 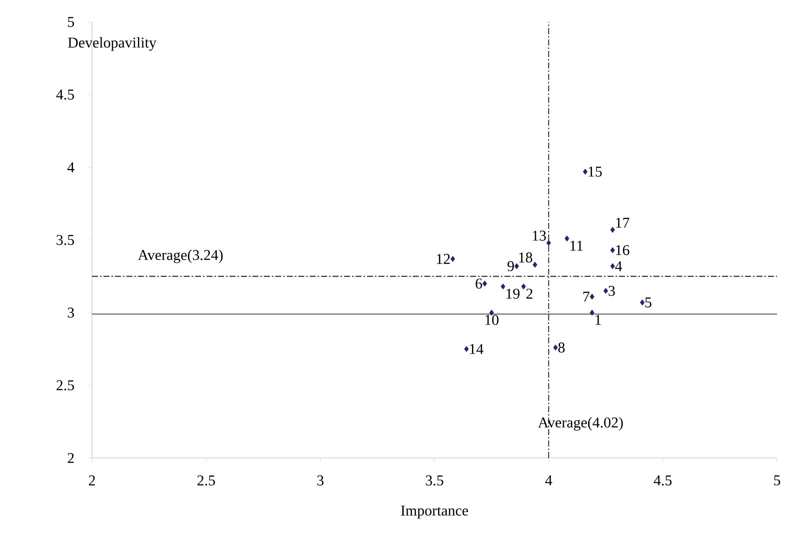 What do you see at coordinates (525, 257) in the screenshot?
I see `annotation: 18` at bounding box center [525, 257].